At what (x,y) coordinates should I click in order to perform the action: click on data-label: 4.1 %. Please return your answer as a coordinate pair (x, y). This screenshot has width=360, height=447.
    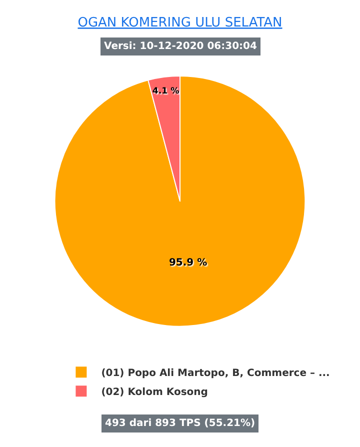
    Looking at the image, I should click on (166, 91).